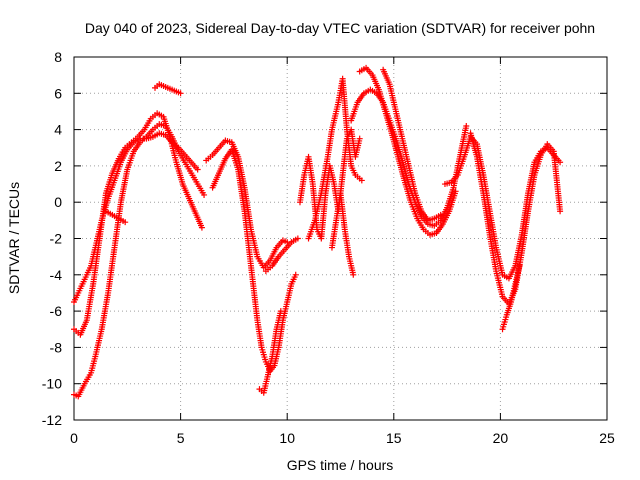 The width and height of the screenshot is (640, 480). I want to click on y-tick-label: -8, so click(56, 347).